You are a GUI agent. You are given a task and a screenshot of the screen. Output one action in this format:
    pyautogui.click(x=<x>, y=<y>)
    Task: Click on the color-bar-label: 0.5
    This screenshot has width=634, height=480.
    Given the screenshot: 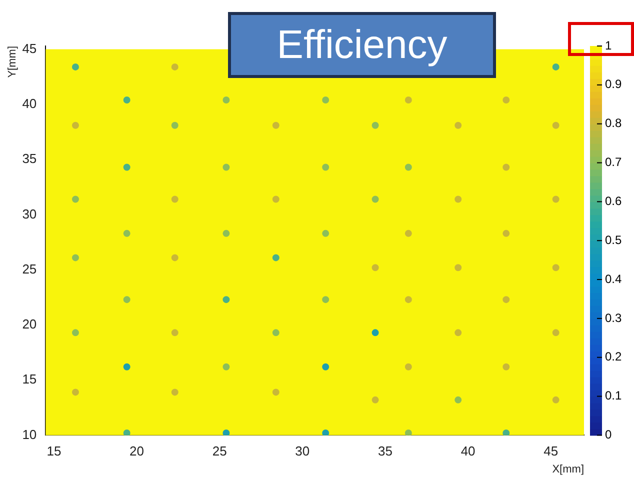 What is the action you would take?
    pyautogui.click(x=613, y=239)
    